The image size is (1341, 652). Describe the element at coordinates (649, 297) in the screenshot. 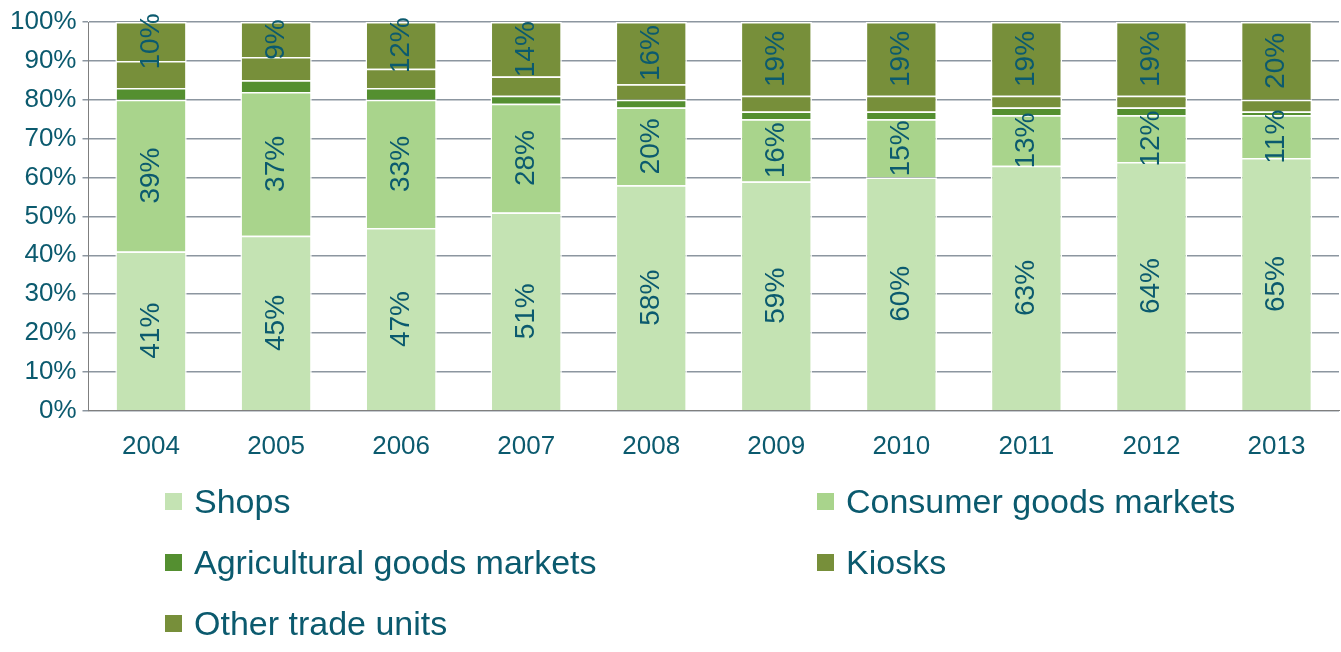

I see `data-label: 58%` at that location.